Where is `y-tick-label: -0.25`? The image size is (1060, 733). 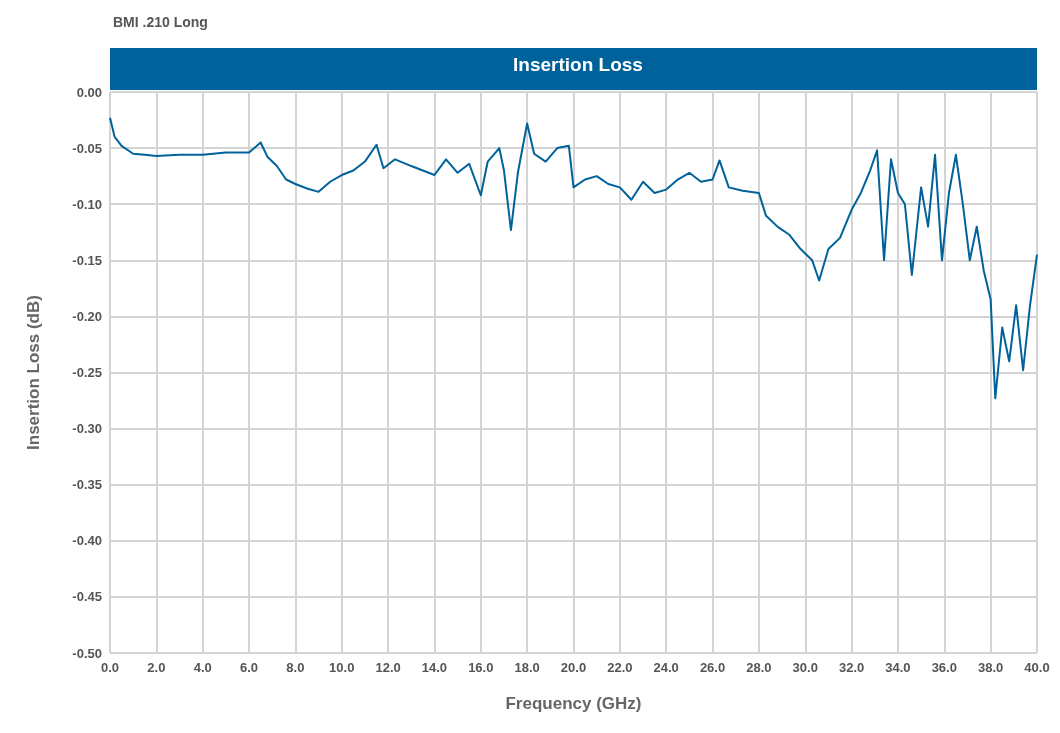 y-tick-label: -0.25 is located at coordinates (87, 372).